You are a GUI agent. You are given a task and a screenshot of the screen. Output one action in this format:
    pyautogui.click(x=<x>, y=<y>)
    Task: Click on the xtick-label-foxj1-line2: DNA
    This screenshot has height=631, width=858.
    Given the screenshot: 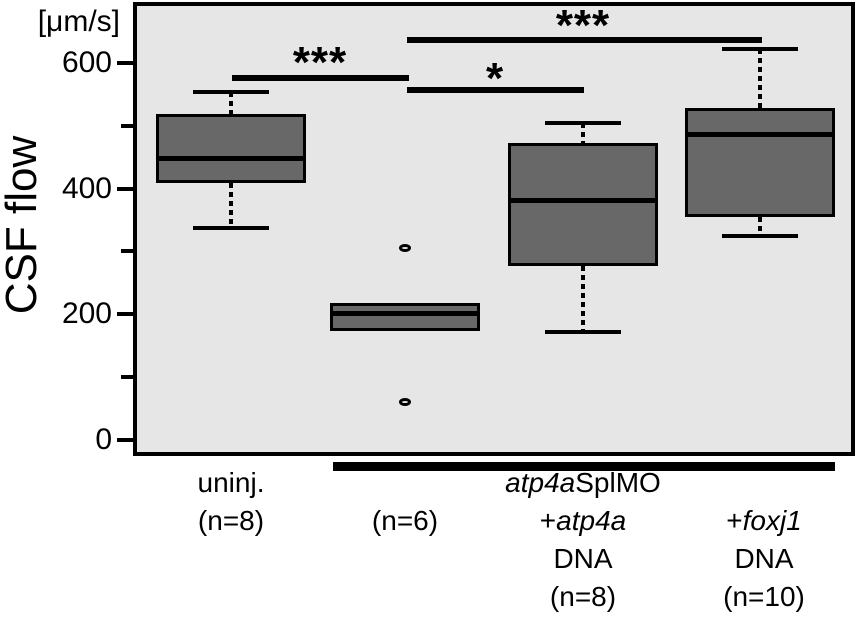 What is the action you would take?
    pyautogui.click(x=764, y=558)
    